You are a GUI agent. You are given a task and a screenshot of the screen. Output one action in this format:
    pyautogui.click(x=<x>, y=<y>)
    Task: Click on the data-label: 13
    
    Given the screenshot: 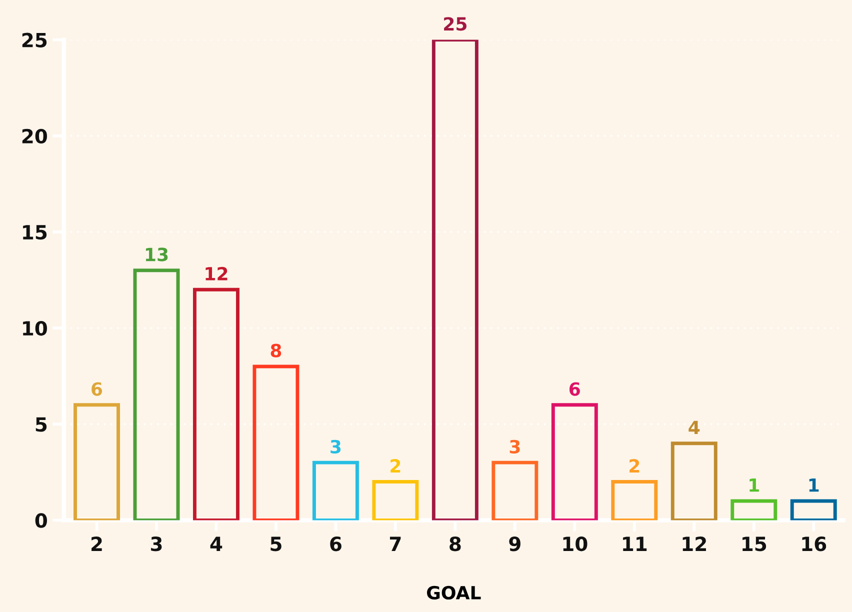 What is the action you would take?
    pyautogui.click(x=157, y=255)
    